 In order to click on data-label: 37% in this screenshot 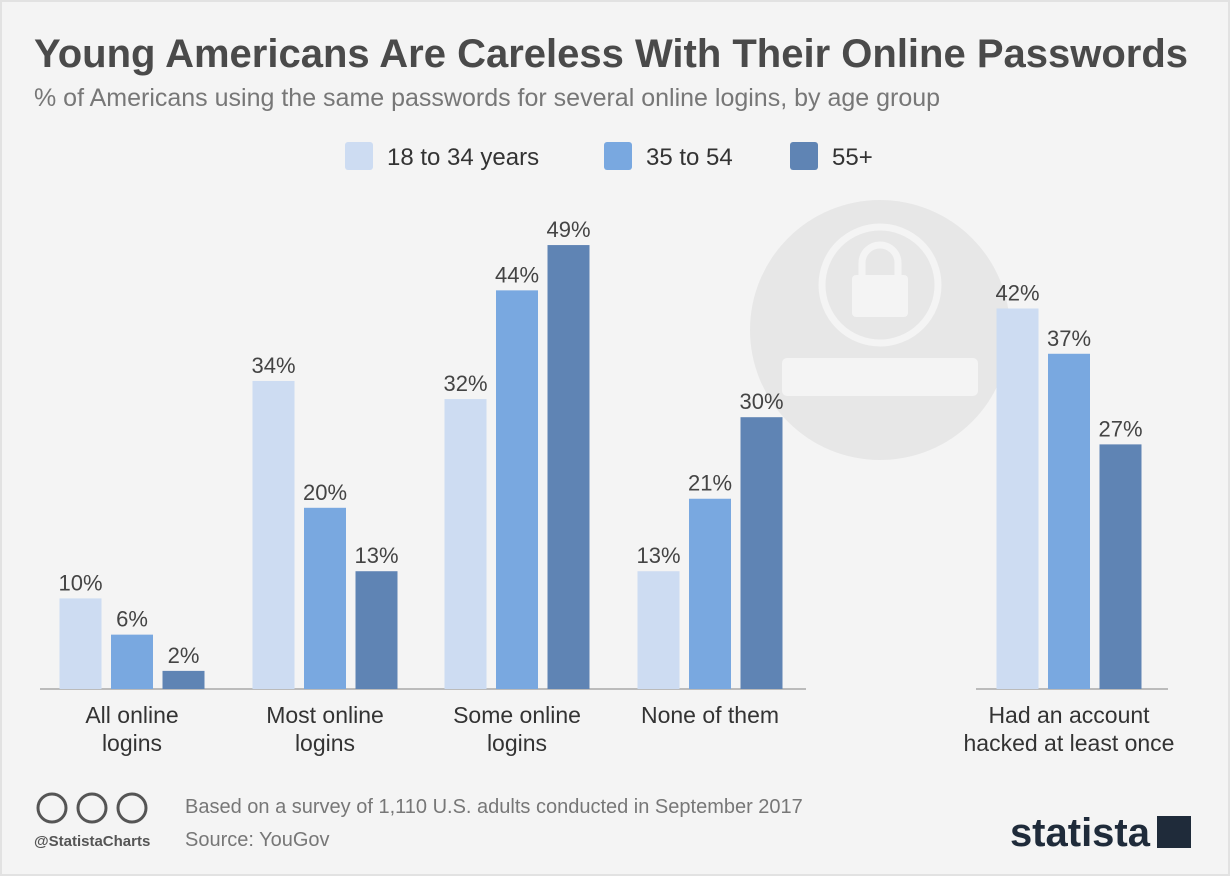, I will do `click(1069, 338)`.